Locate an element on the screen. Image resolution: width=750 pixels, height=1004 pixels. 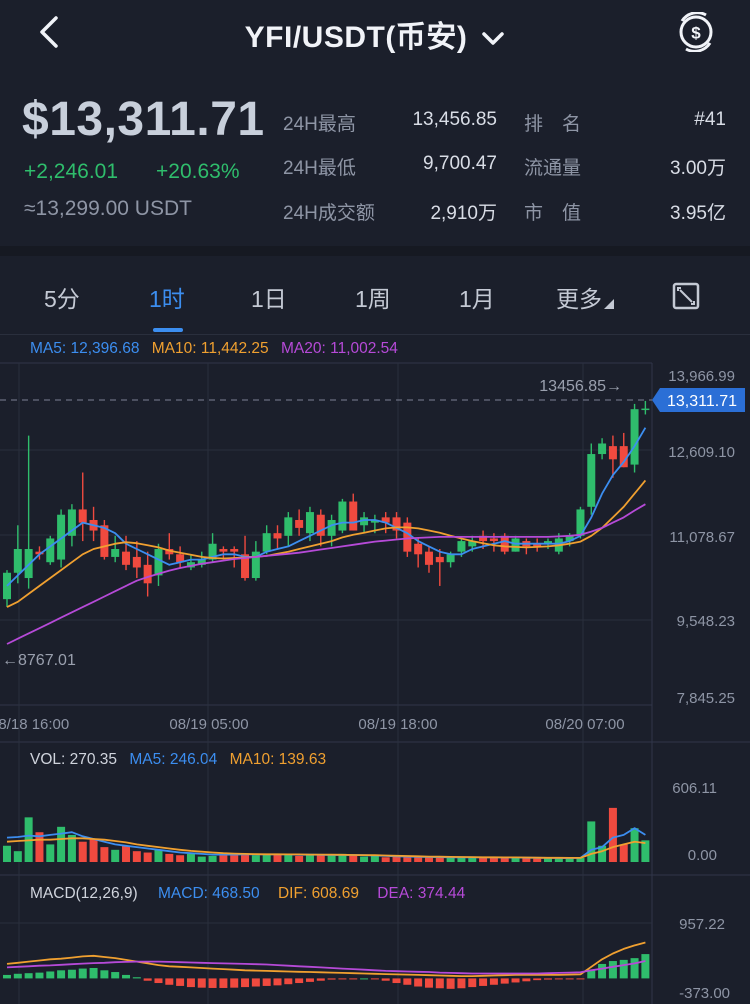
chevron-left-icon is located at coordinates (50, 32).